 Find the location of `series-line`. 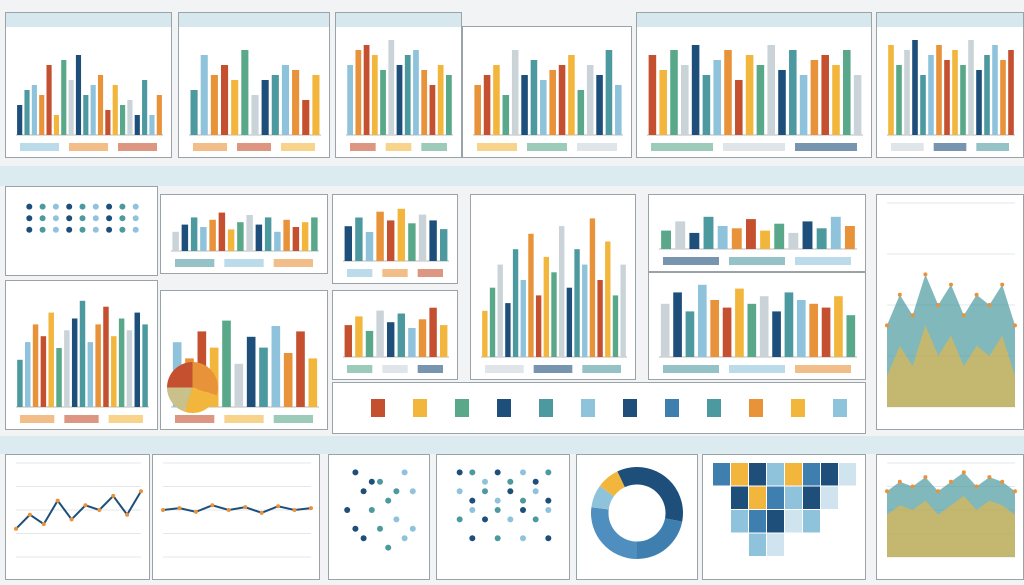

series-line is located at coordinates (78, 510).